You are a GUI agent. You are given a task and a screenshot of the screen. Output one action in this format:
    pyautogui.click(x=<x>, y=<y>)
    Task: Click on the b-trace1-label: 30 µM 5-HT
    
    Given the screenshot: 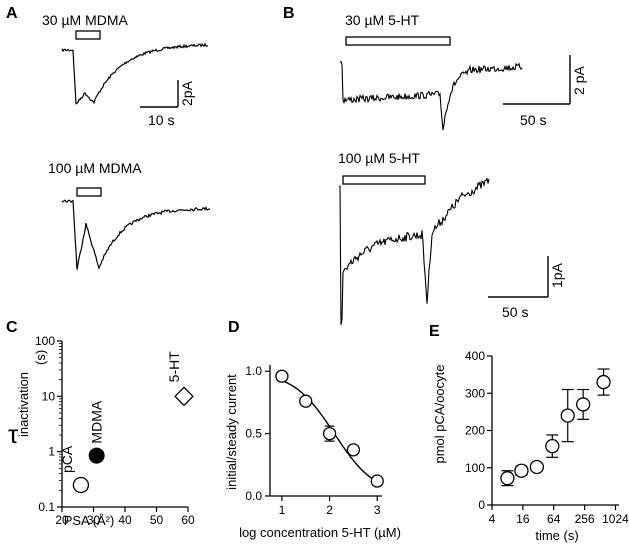 What is the action you would take?
    pyautogui.click(x=382, y=20)
    